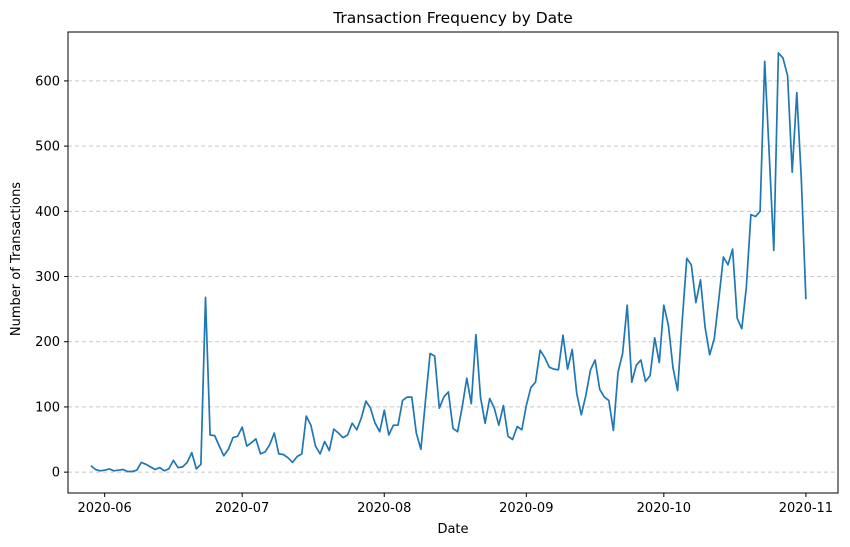 This screenshot has width=850, height=547. Describe the element at coordinates (56, 473) in the screenshot. I see `y-tick-label: 0` at that location.